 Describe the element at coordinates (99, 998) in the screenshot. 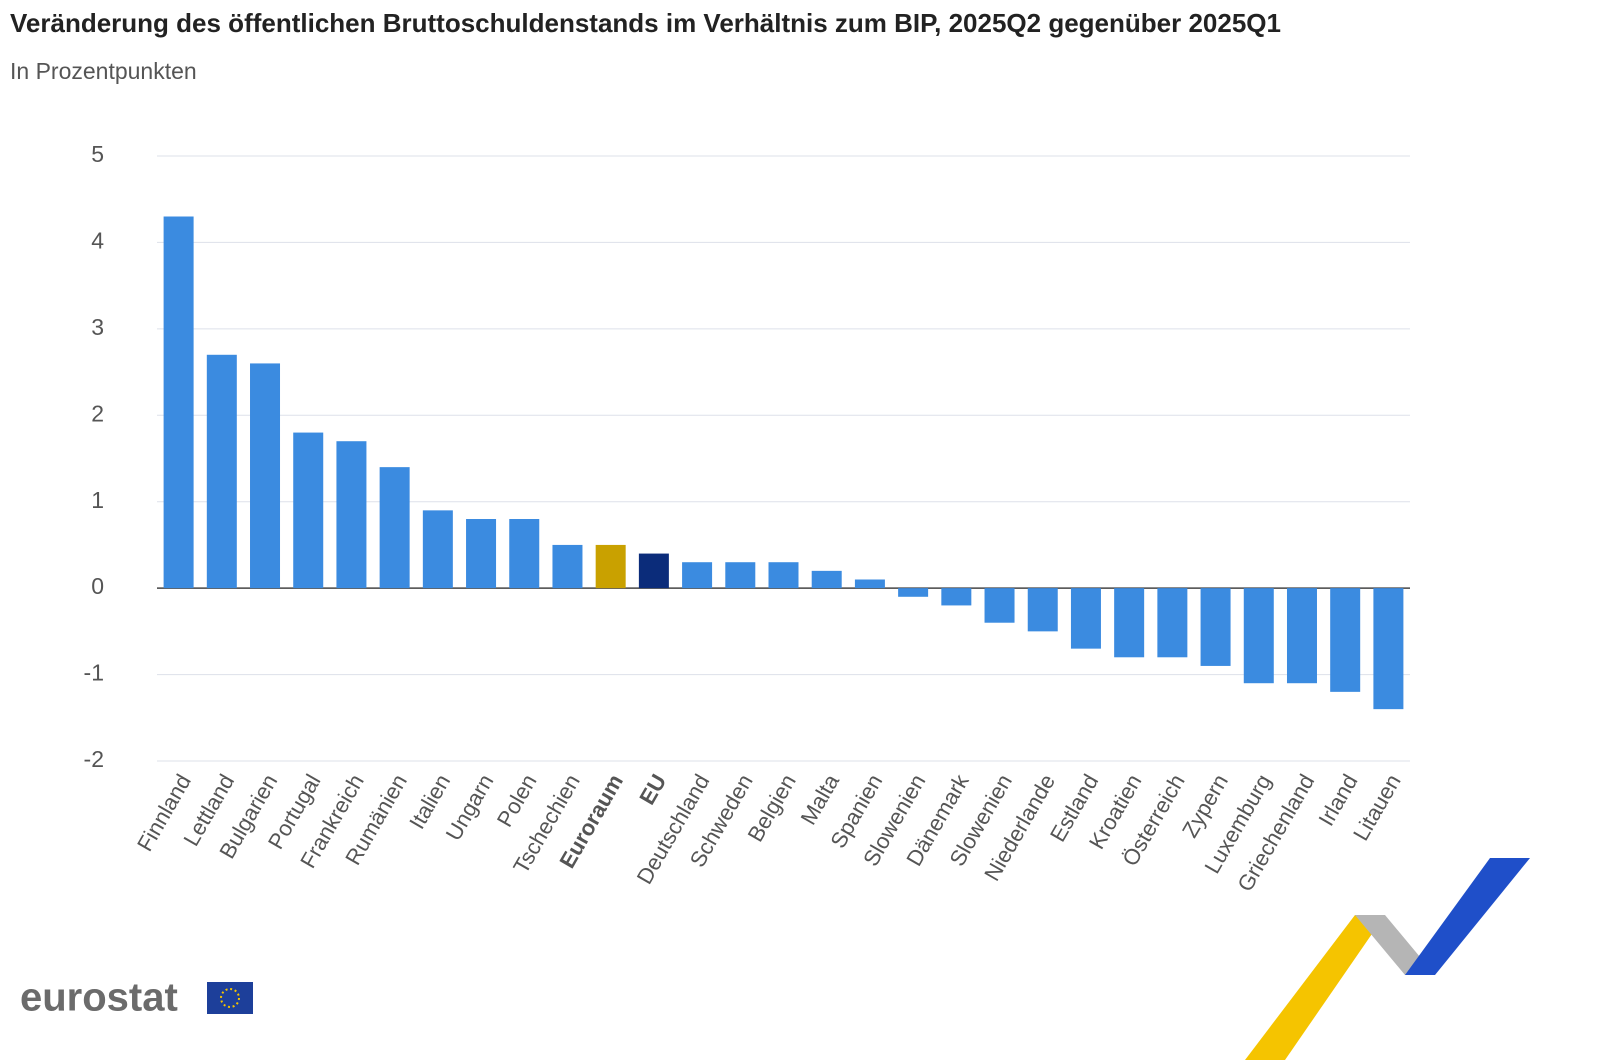

I see `logo-text: eurostat` at that location.